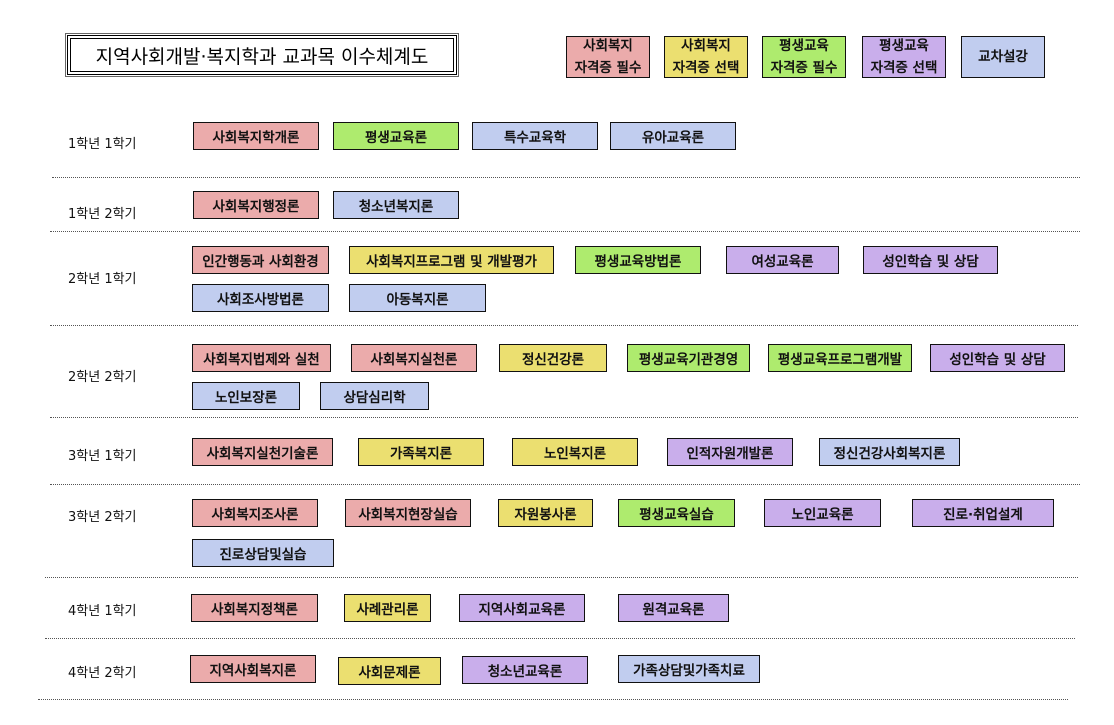 Image resolution: width=1114 pixels, height=725 pixels. I want to click on course-box: 사회복지실천기술론, so click(262, 452).